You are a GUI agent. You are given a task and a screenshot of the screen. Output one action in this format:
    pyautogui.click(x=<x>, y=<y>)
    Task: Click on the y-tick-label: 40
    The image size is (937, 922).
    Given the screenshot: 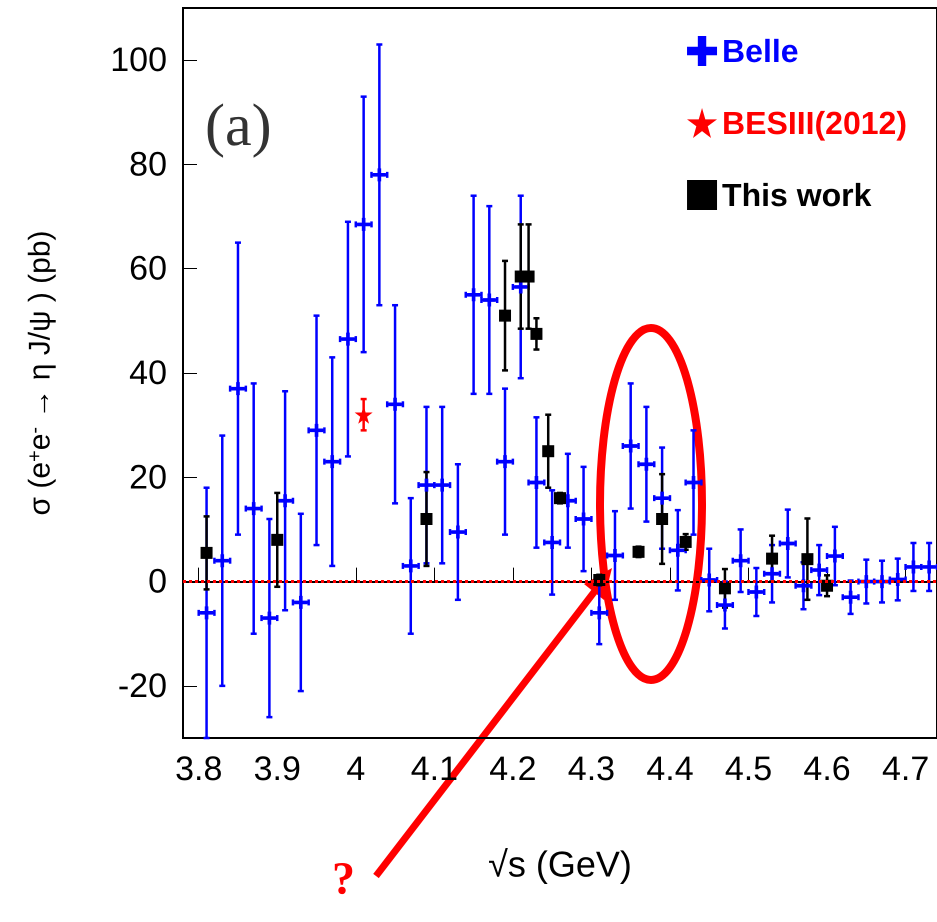 What is the action you would take?
    pyautogui.click(x=148, y=373)
    